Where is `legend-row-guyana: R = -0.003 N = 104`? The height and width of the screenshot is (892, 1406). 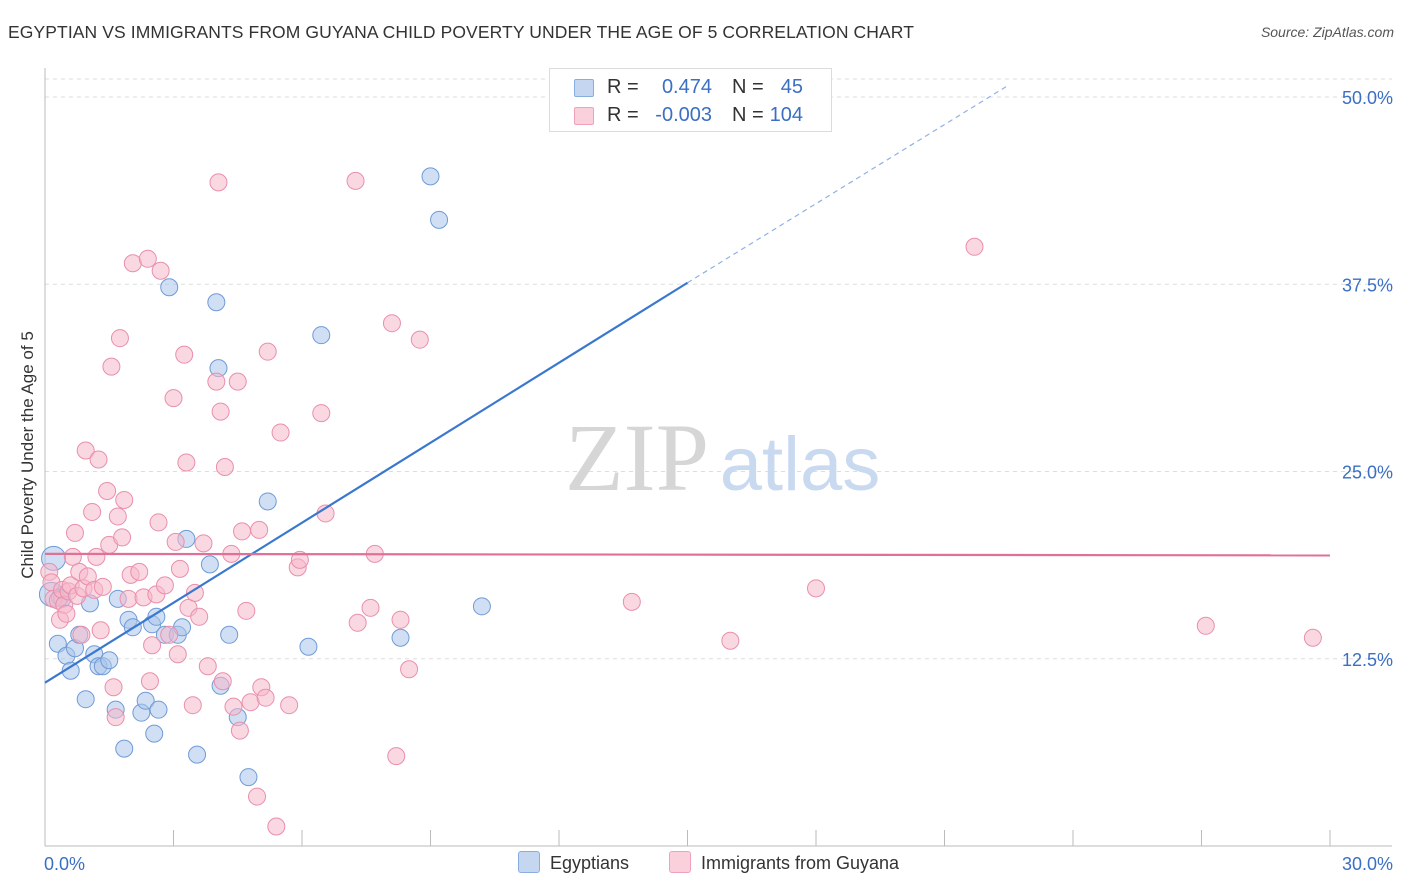
legend-row-guyana: R = -0.003 N = 104 is located at coordinates (690, 115).